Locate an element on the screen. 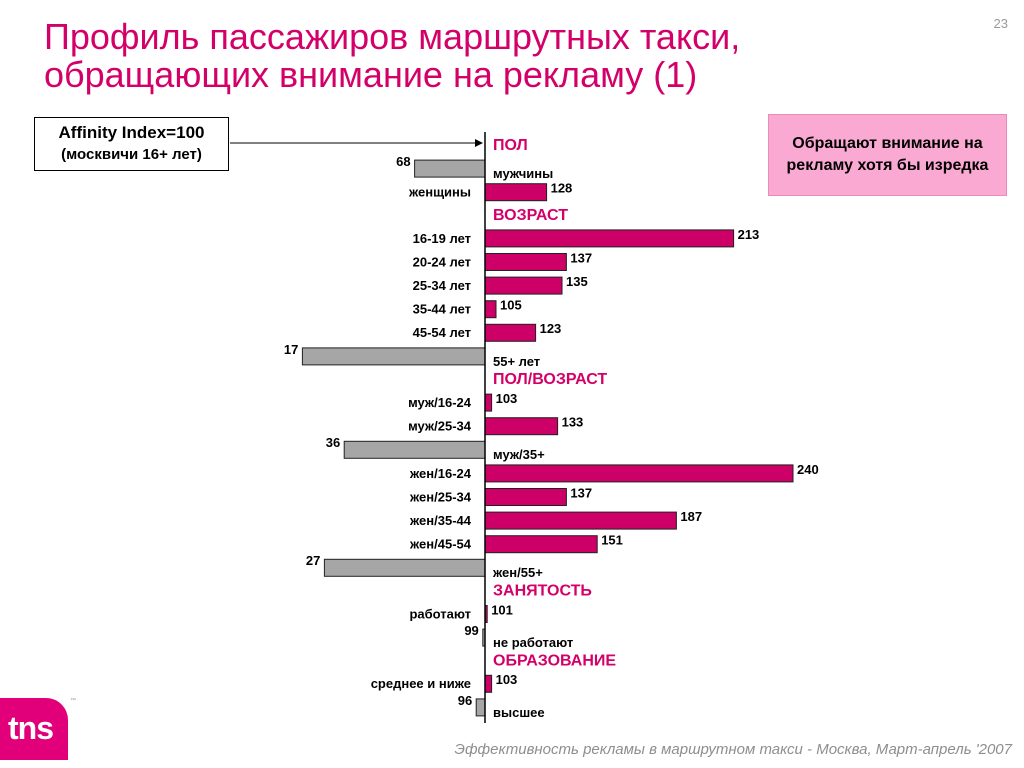 This screenshot has width=1024, height=768. category-label: не работают is located at coordinates (533, 642).